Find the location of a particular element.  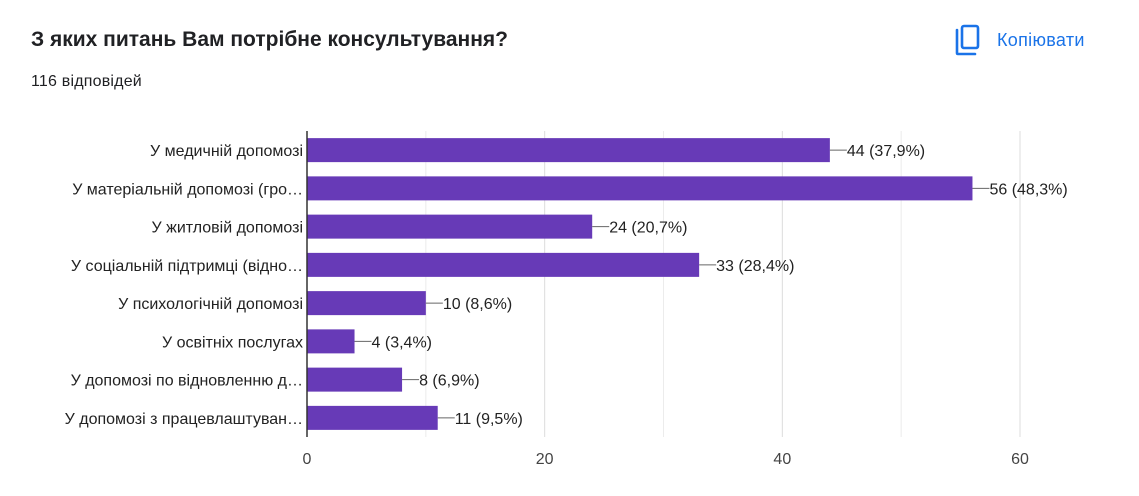

category-label: У освітніх послугах is located at coordinates (232, 342).